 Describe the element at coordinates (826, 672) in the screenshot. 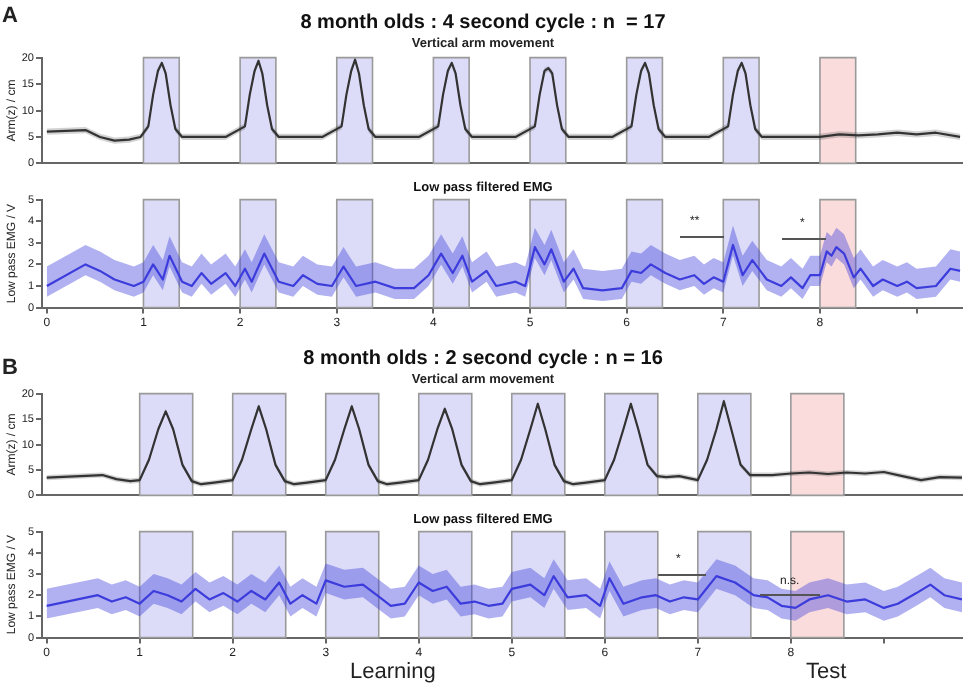

I see `text: Test` at that location.